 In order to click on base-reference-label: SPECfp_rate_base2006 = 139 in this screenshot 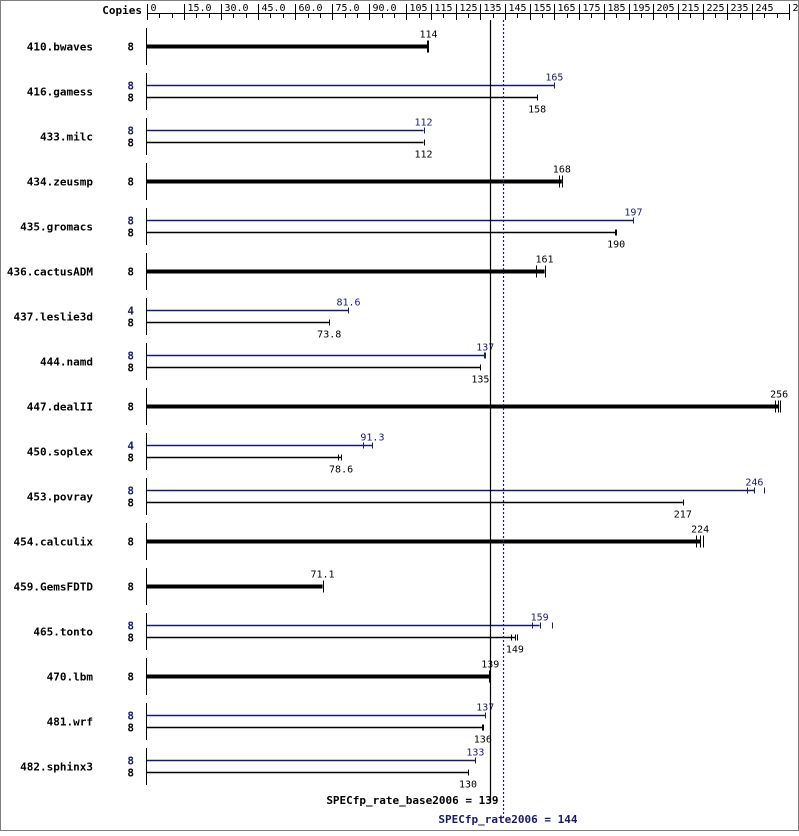, I will do `click(412, 800)`.